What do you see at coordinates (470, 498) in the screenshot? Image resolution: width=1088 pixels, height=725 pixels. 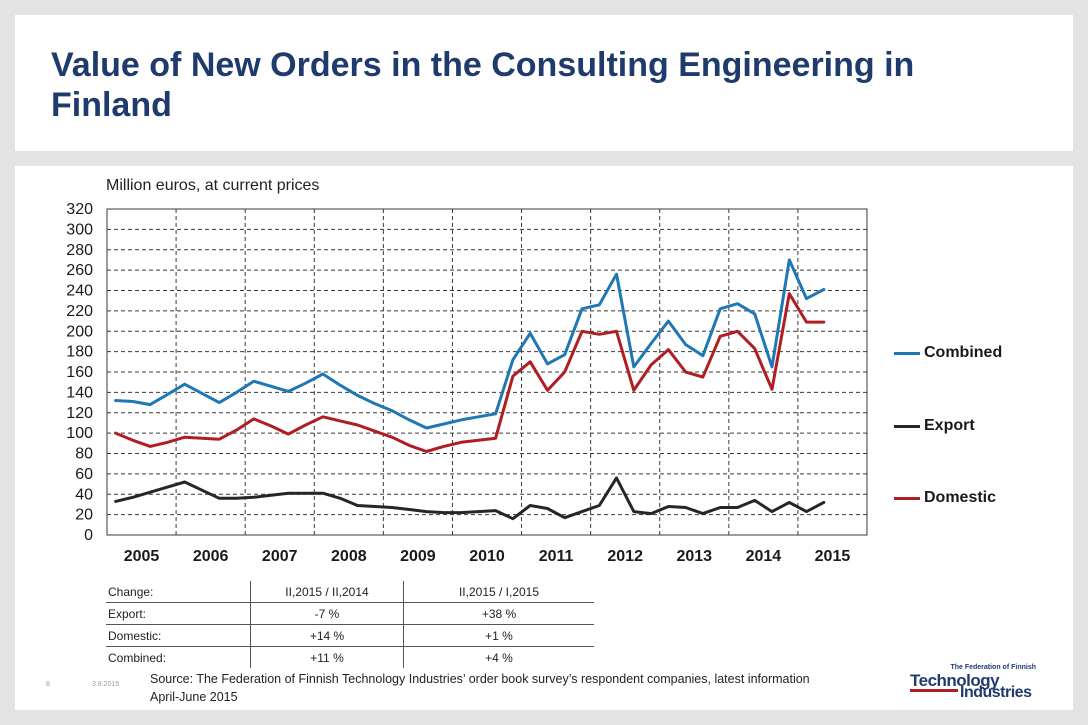 I see `series-line-export` at bounding box center [470, 498].